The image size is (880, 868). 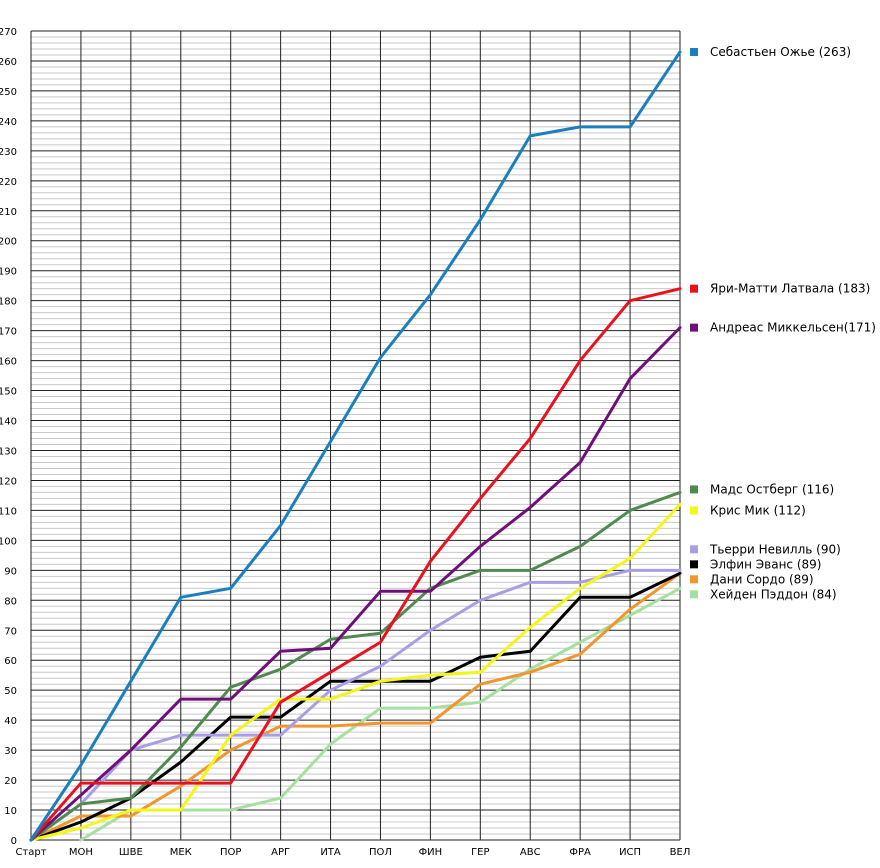 I want to click on y-tick-label: 0, so click(x=14, y=841).